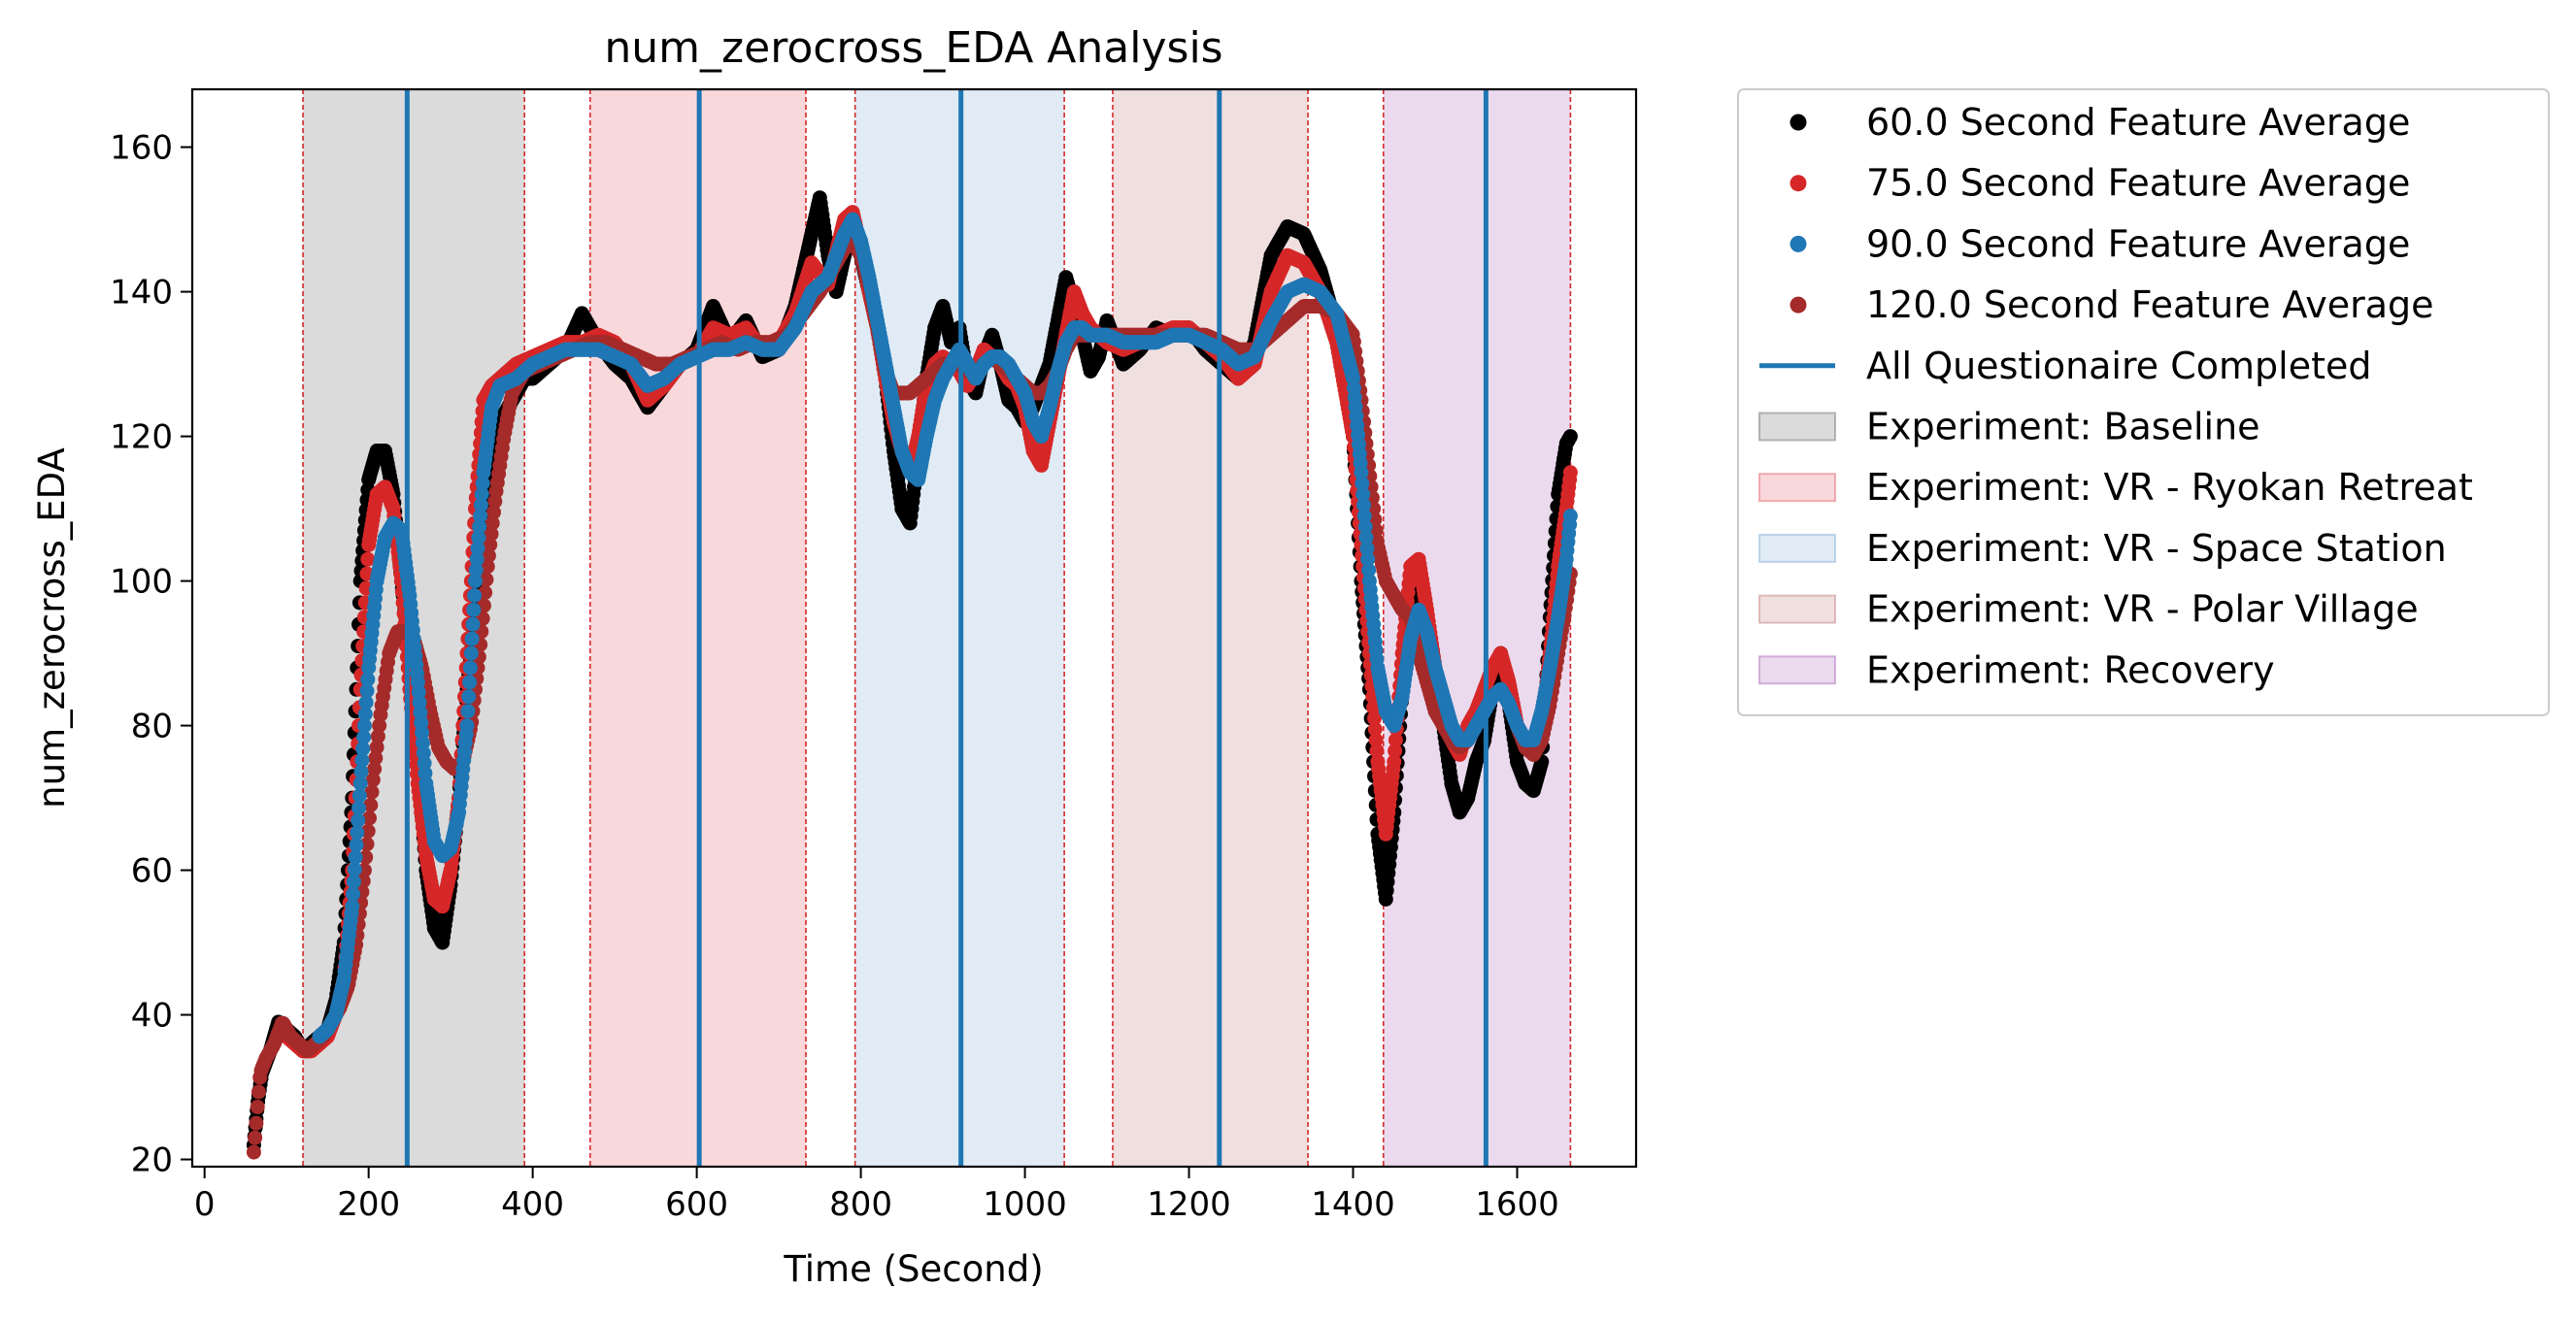 The width and height of the screenshot is (2576, 1321). I want to click on chart-title: num_zerocross_EDA Analysis, so click(913, 48).